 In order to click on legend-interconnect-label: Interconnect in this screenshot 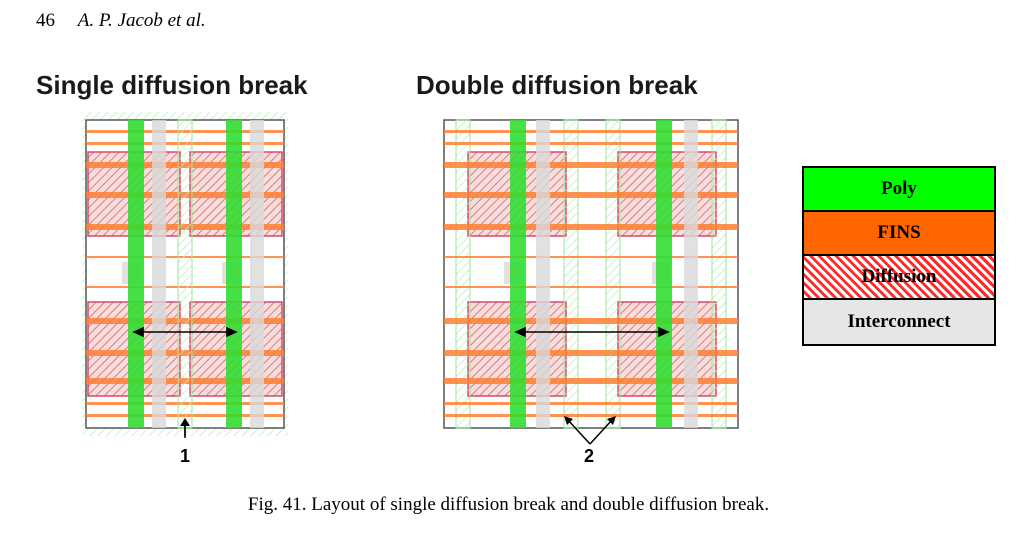, I will do `click(899, 321)`.